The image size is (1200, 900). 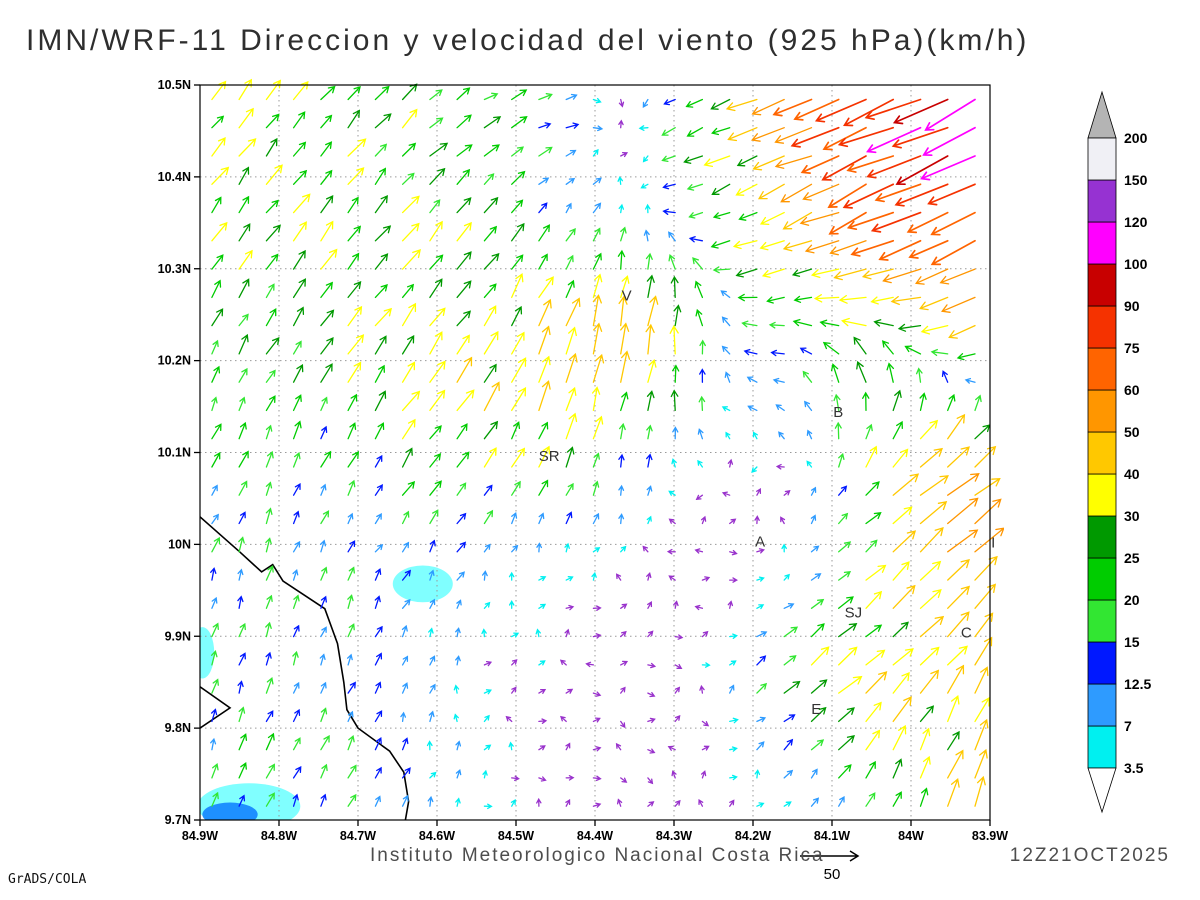 What do you see at coordinates (1137, 684) in the screenshot?
I see `svg-text: 12.5` at bounding box center [1137, 684].